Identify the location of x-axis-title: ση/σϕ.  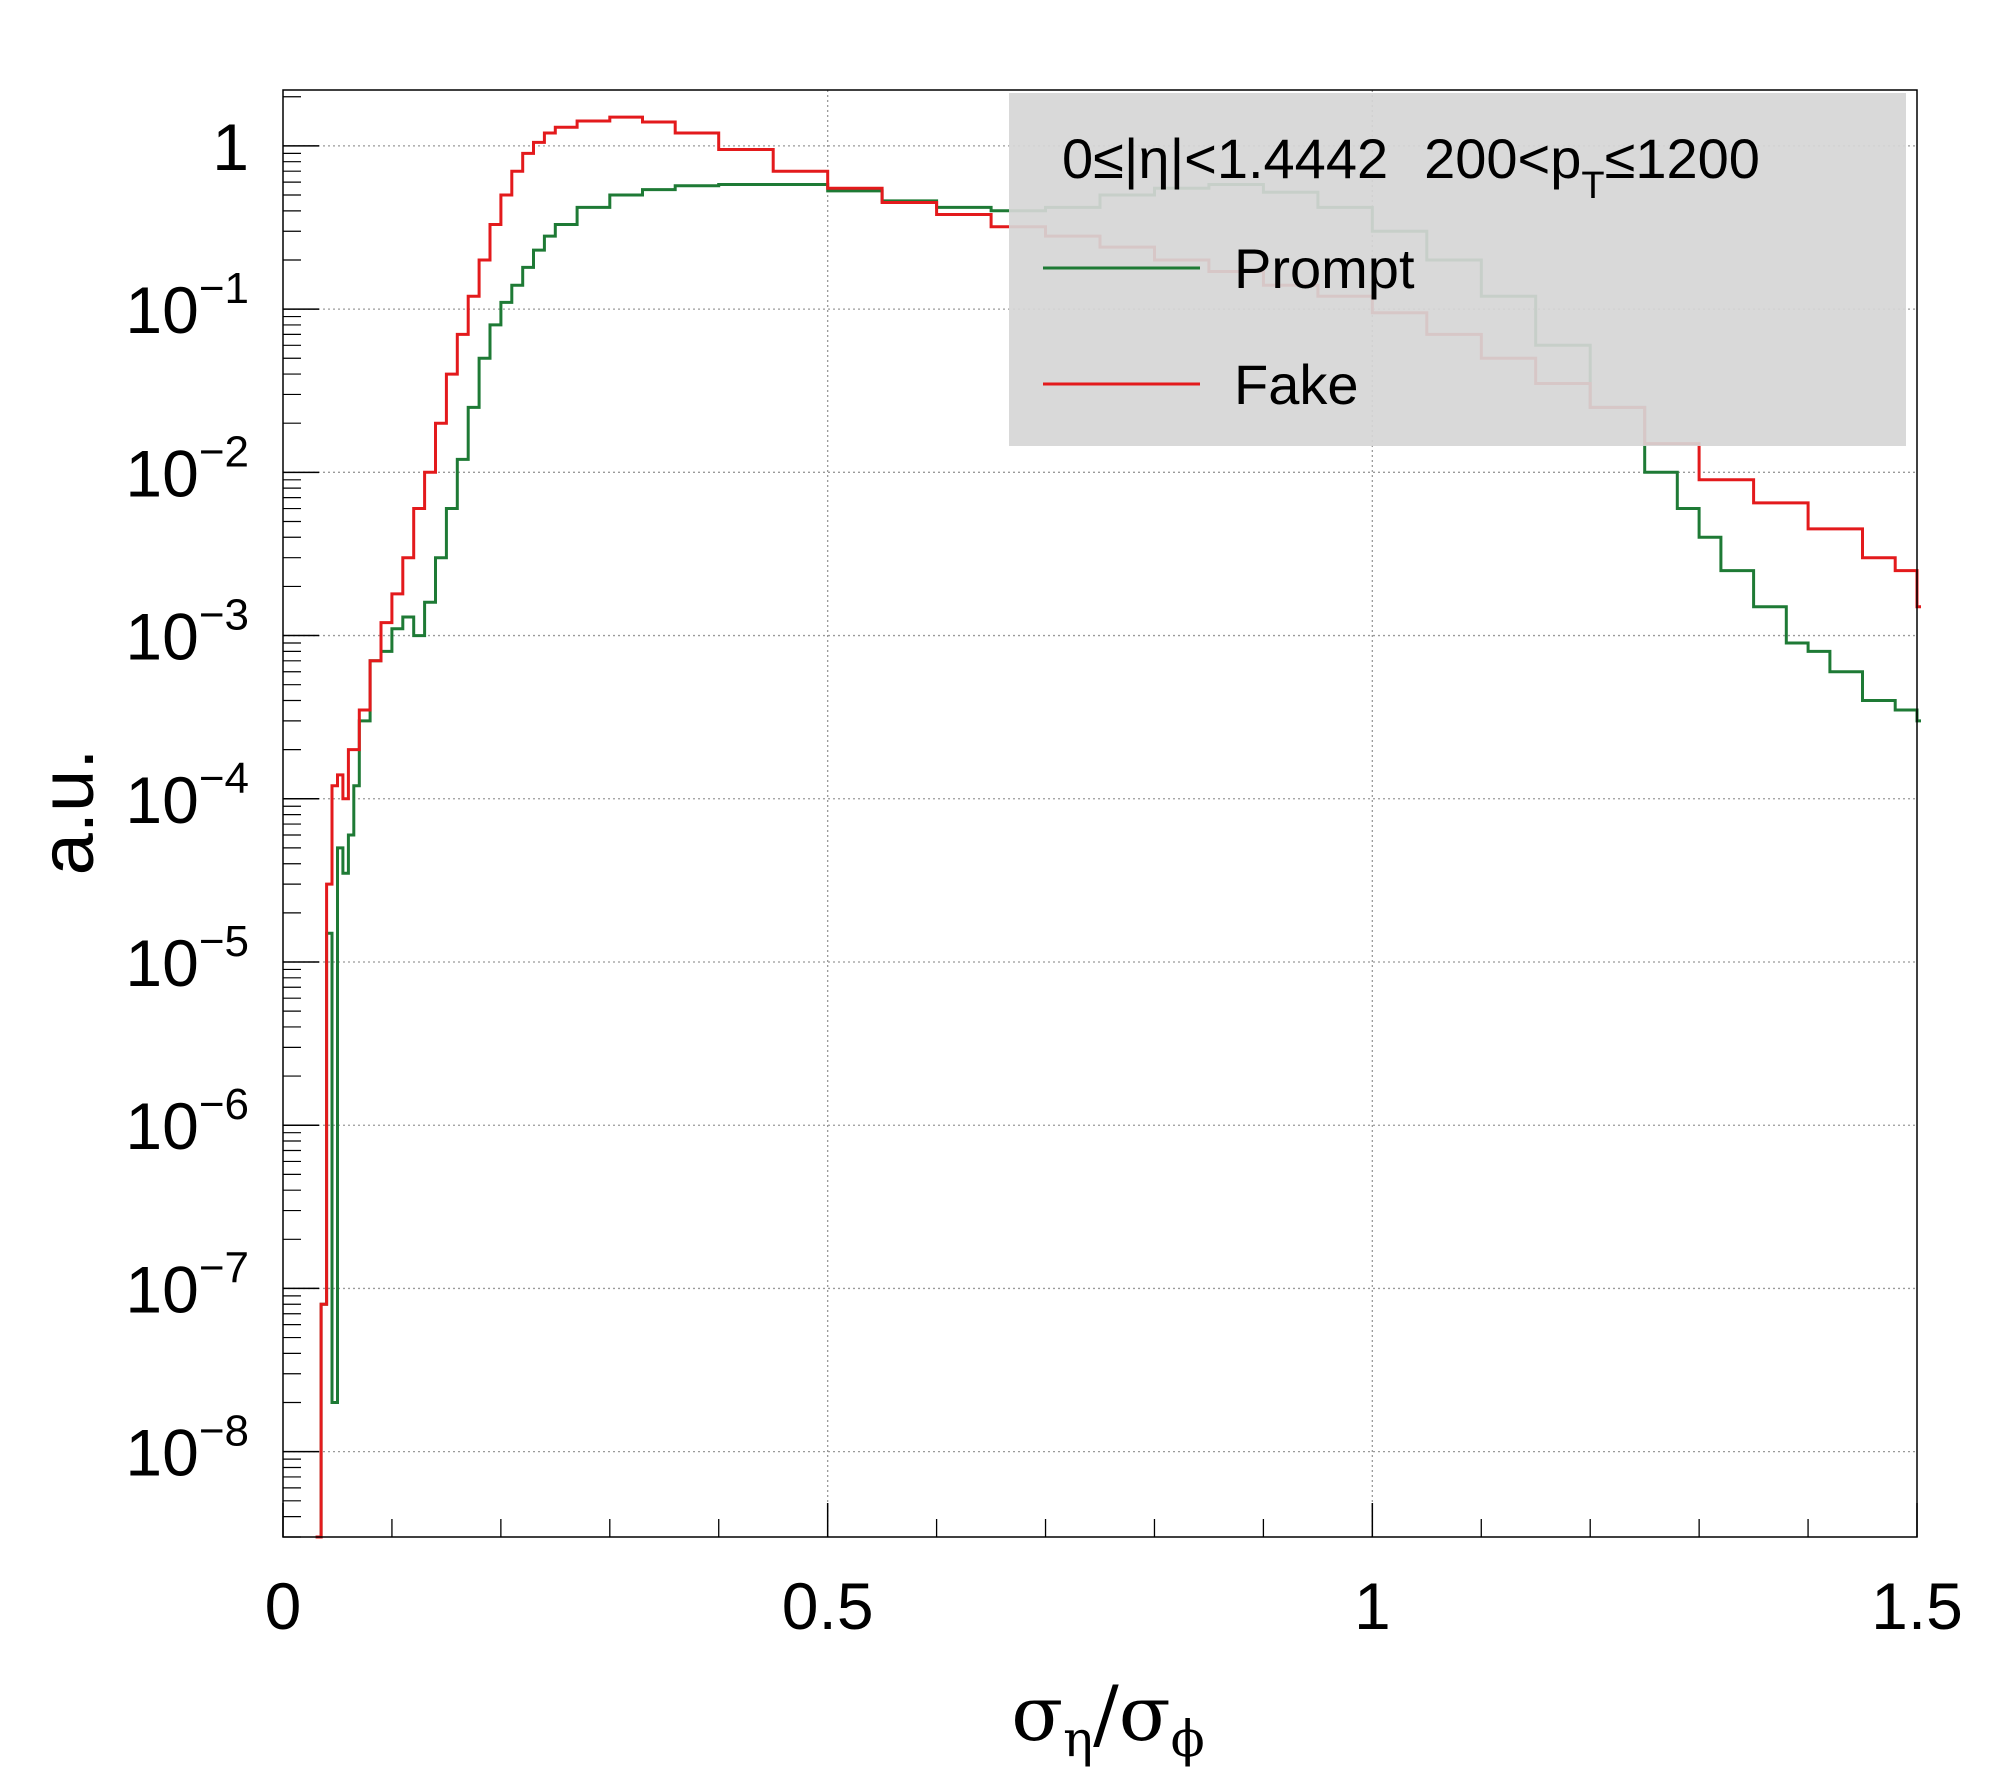
(1107, 1718).